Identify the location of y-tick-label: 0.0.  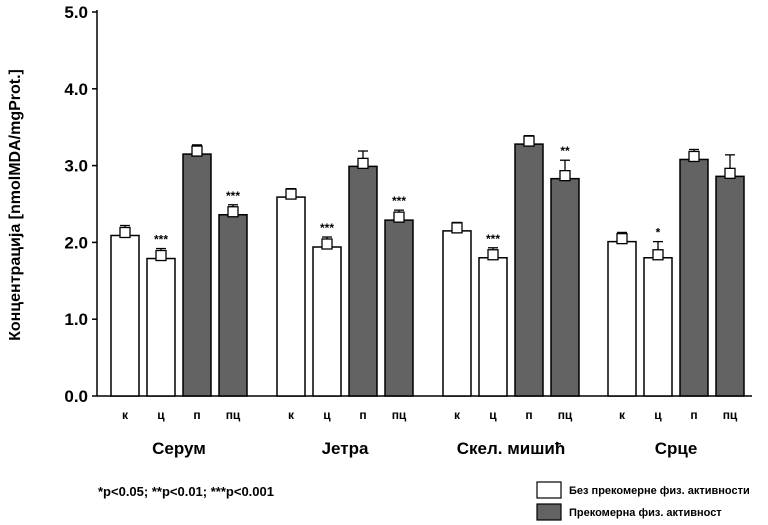
(76, 396).